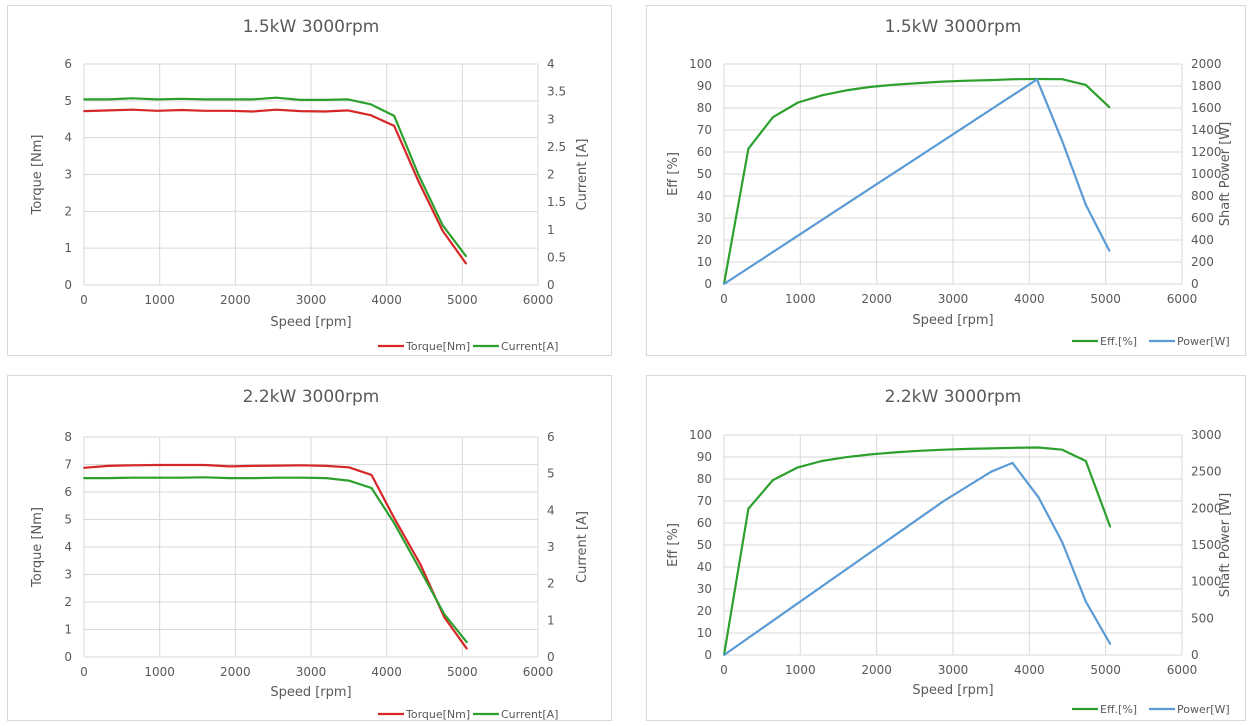 The width and height of the screenshot is (1252, 726). I want to click on y-tick-label: 7, so click(68, 465).